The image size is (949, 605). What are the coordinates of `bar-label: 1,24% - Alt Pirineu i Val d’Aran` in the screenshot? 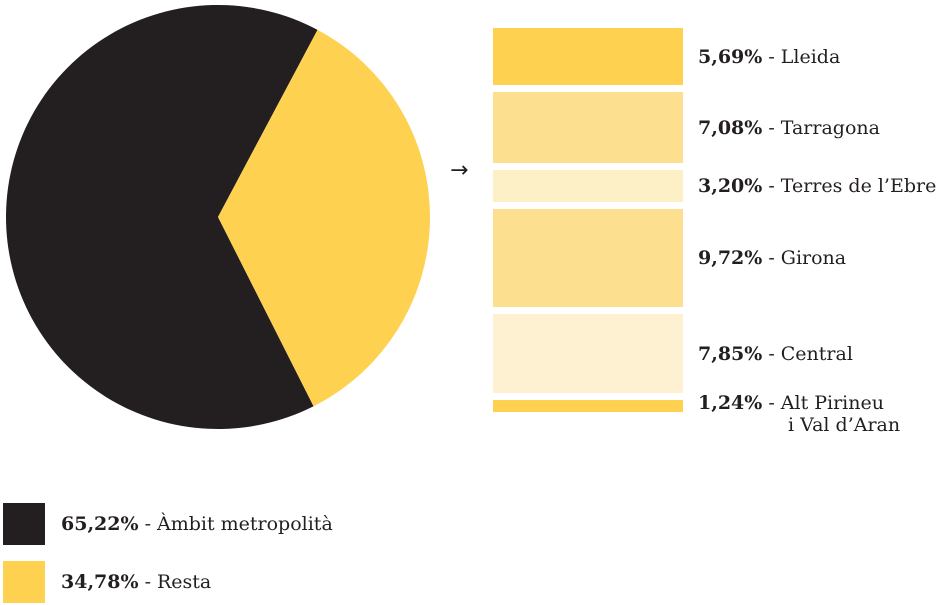 It's located at (799, 414).